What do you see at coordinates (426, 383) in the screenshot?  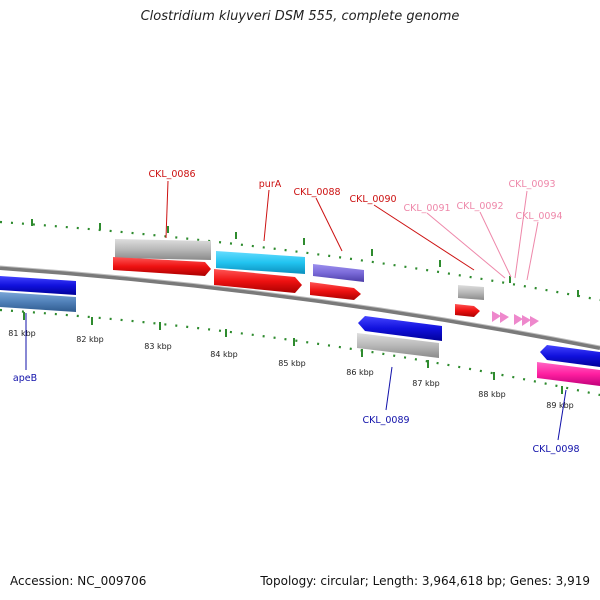 I see `scale-label: 87 kbp` at bounding box center [426, 383].